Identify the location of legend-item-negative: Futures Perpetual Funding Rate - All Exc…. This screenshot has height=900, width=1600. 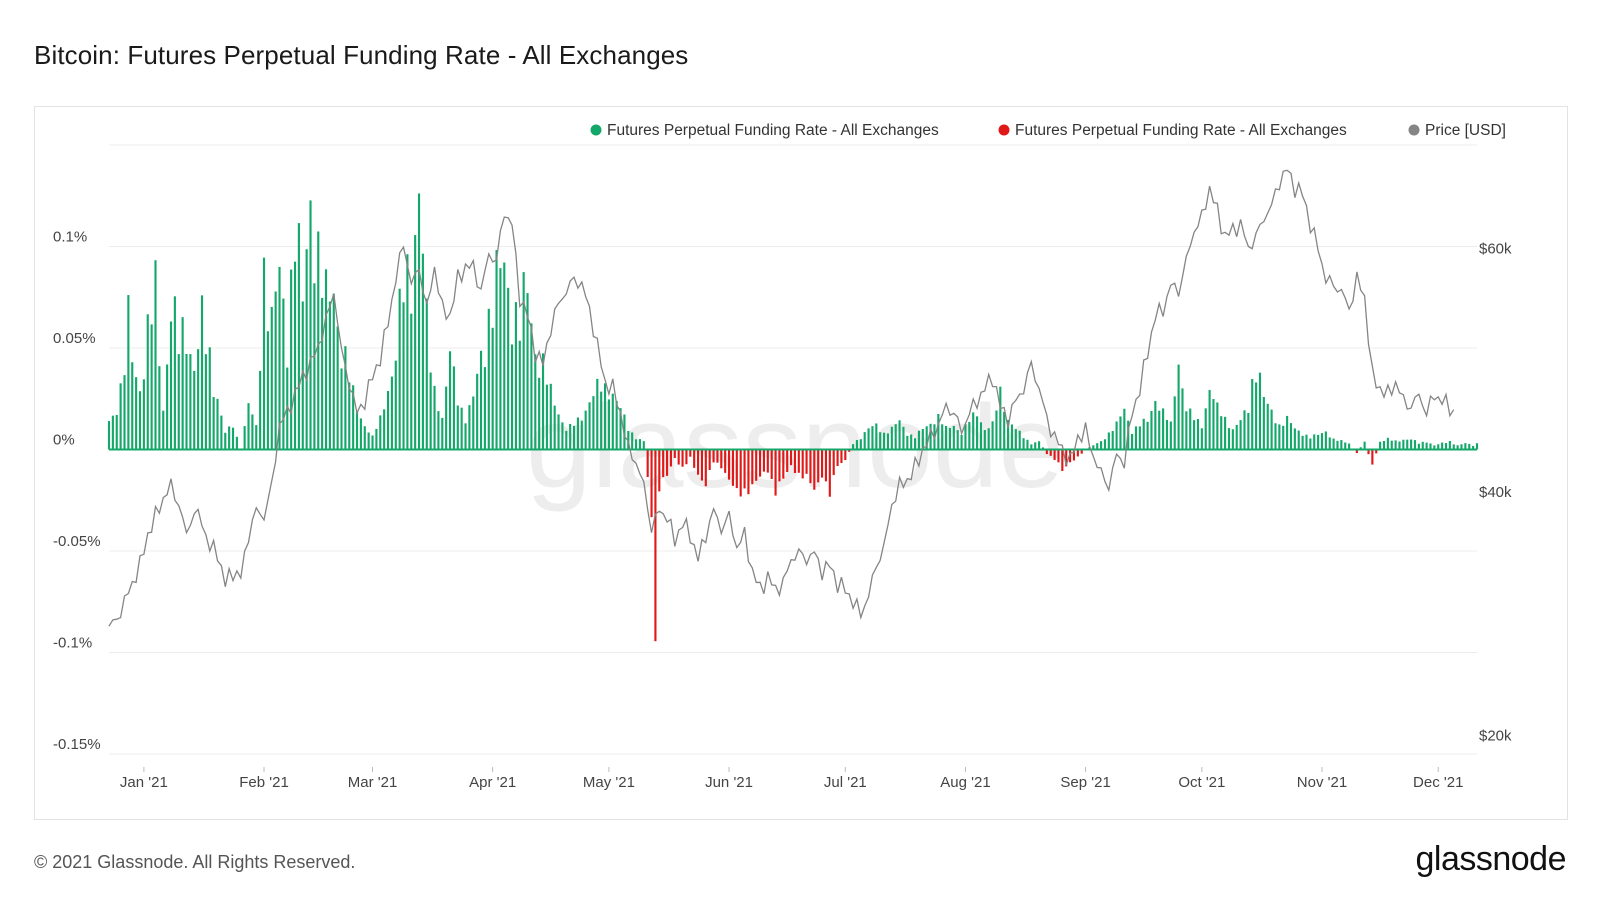
(1172, 130).